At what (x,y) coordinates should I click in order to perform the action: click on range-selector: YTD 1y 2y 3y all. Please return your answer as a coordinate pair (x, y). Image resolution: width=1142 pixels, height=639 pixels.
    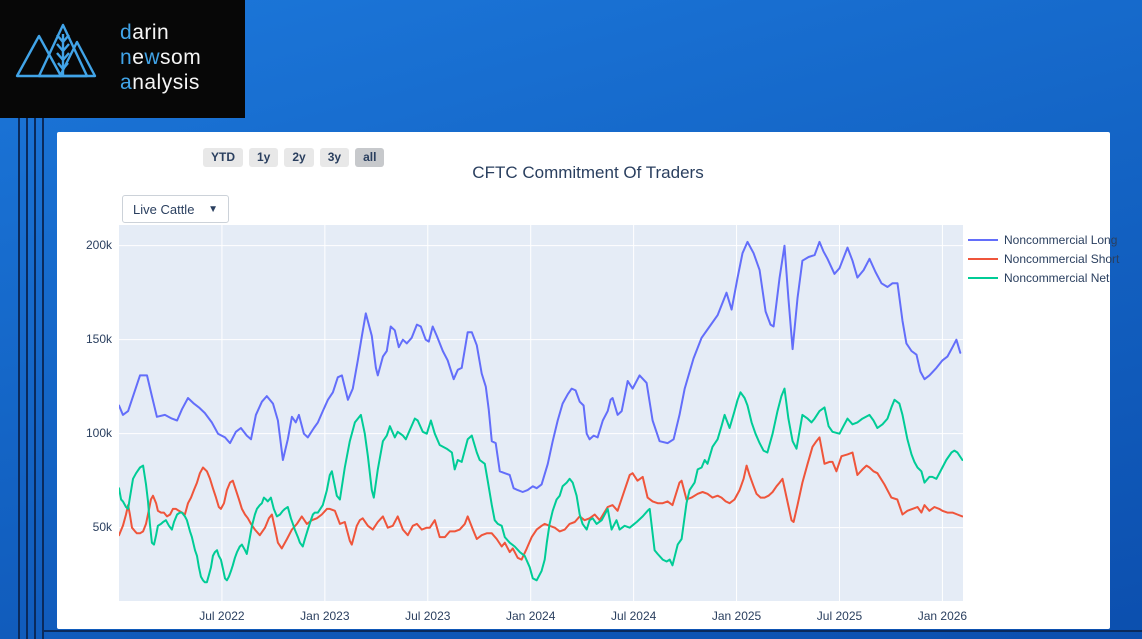
    Looking at the image, I should click on (294, 157).